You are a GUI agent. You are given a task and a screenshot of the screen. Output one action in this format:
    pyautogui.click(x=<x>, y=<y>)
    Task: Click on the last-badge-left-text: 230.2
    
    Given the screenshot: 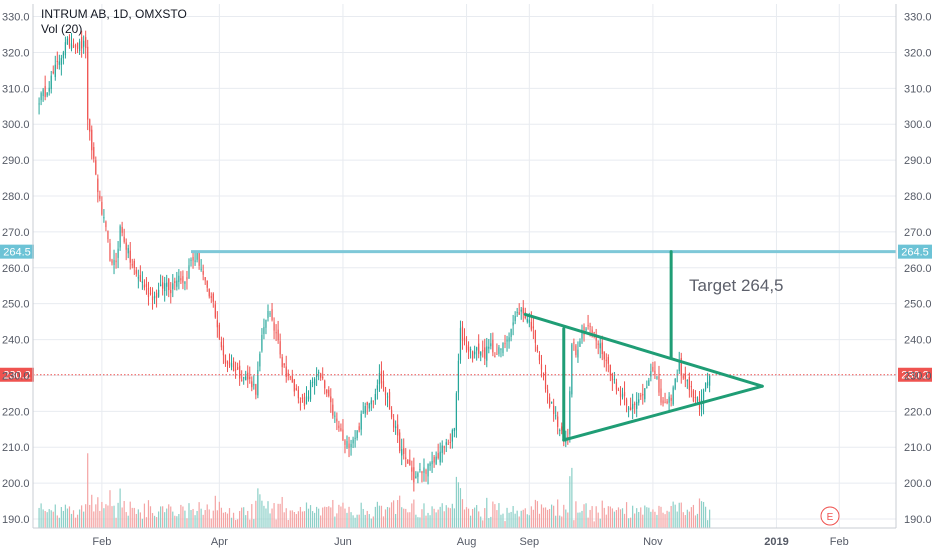 What is the action you would take?
    pyautogui.click(x=17, y=376)
    